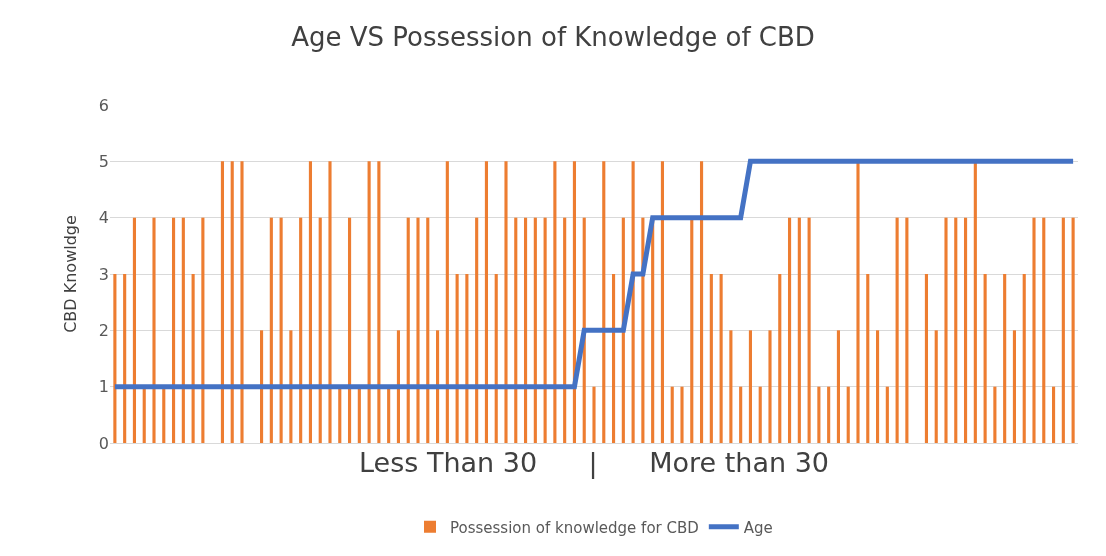 The width and height of the screenshot is (1106, 556). What do you see at coordinates (103, 443) in the screenshot?
I see `y-tick-label: 0` at bounding box center [103, 443].